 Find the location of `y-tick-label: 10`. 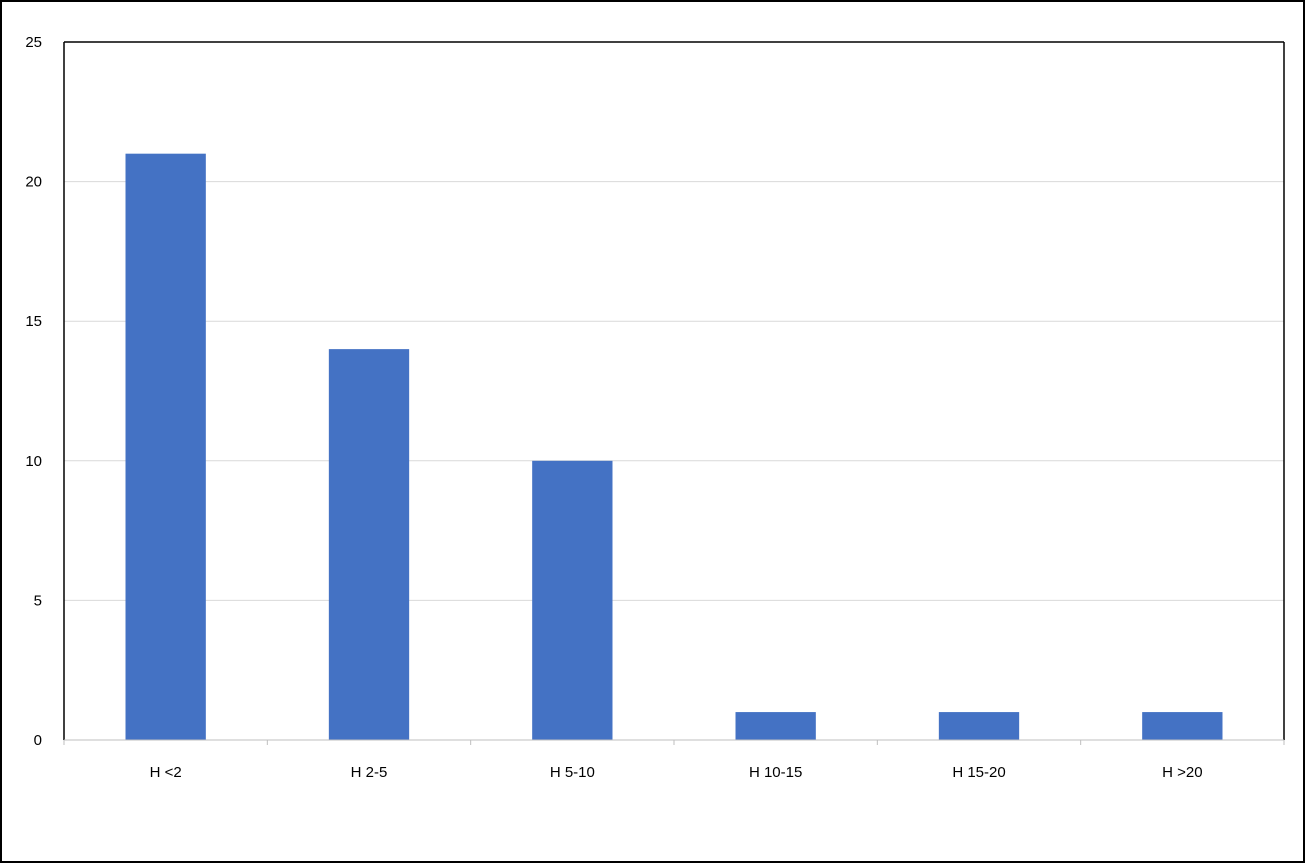

y-tick-label: 10 is located at coordinates (33, 461).